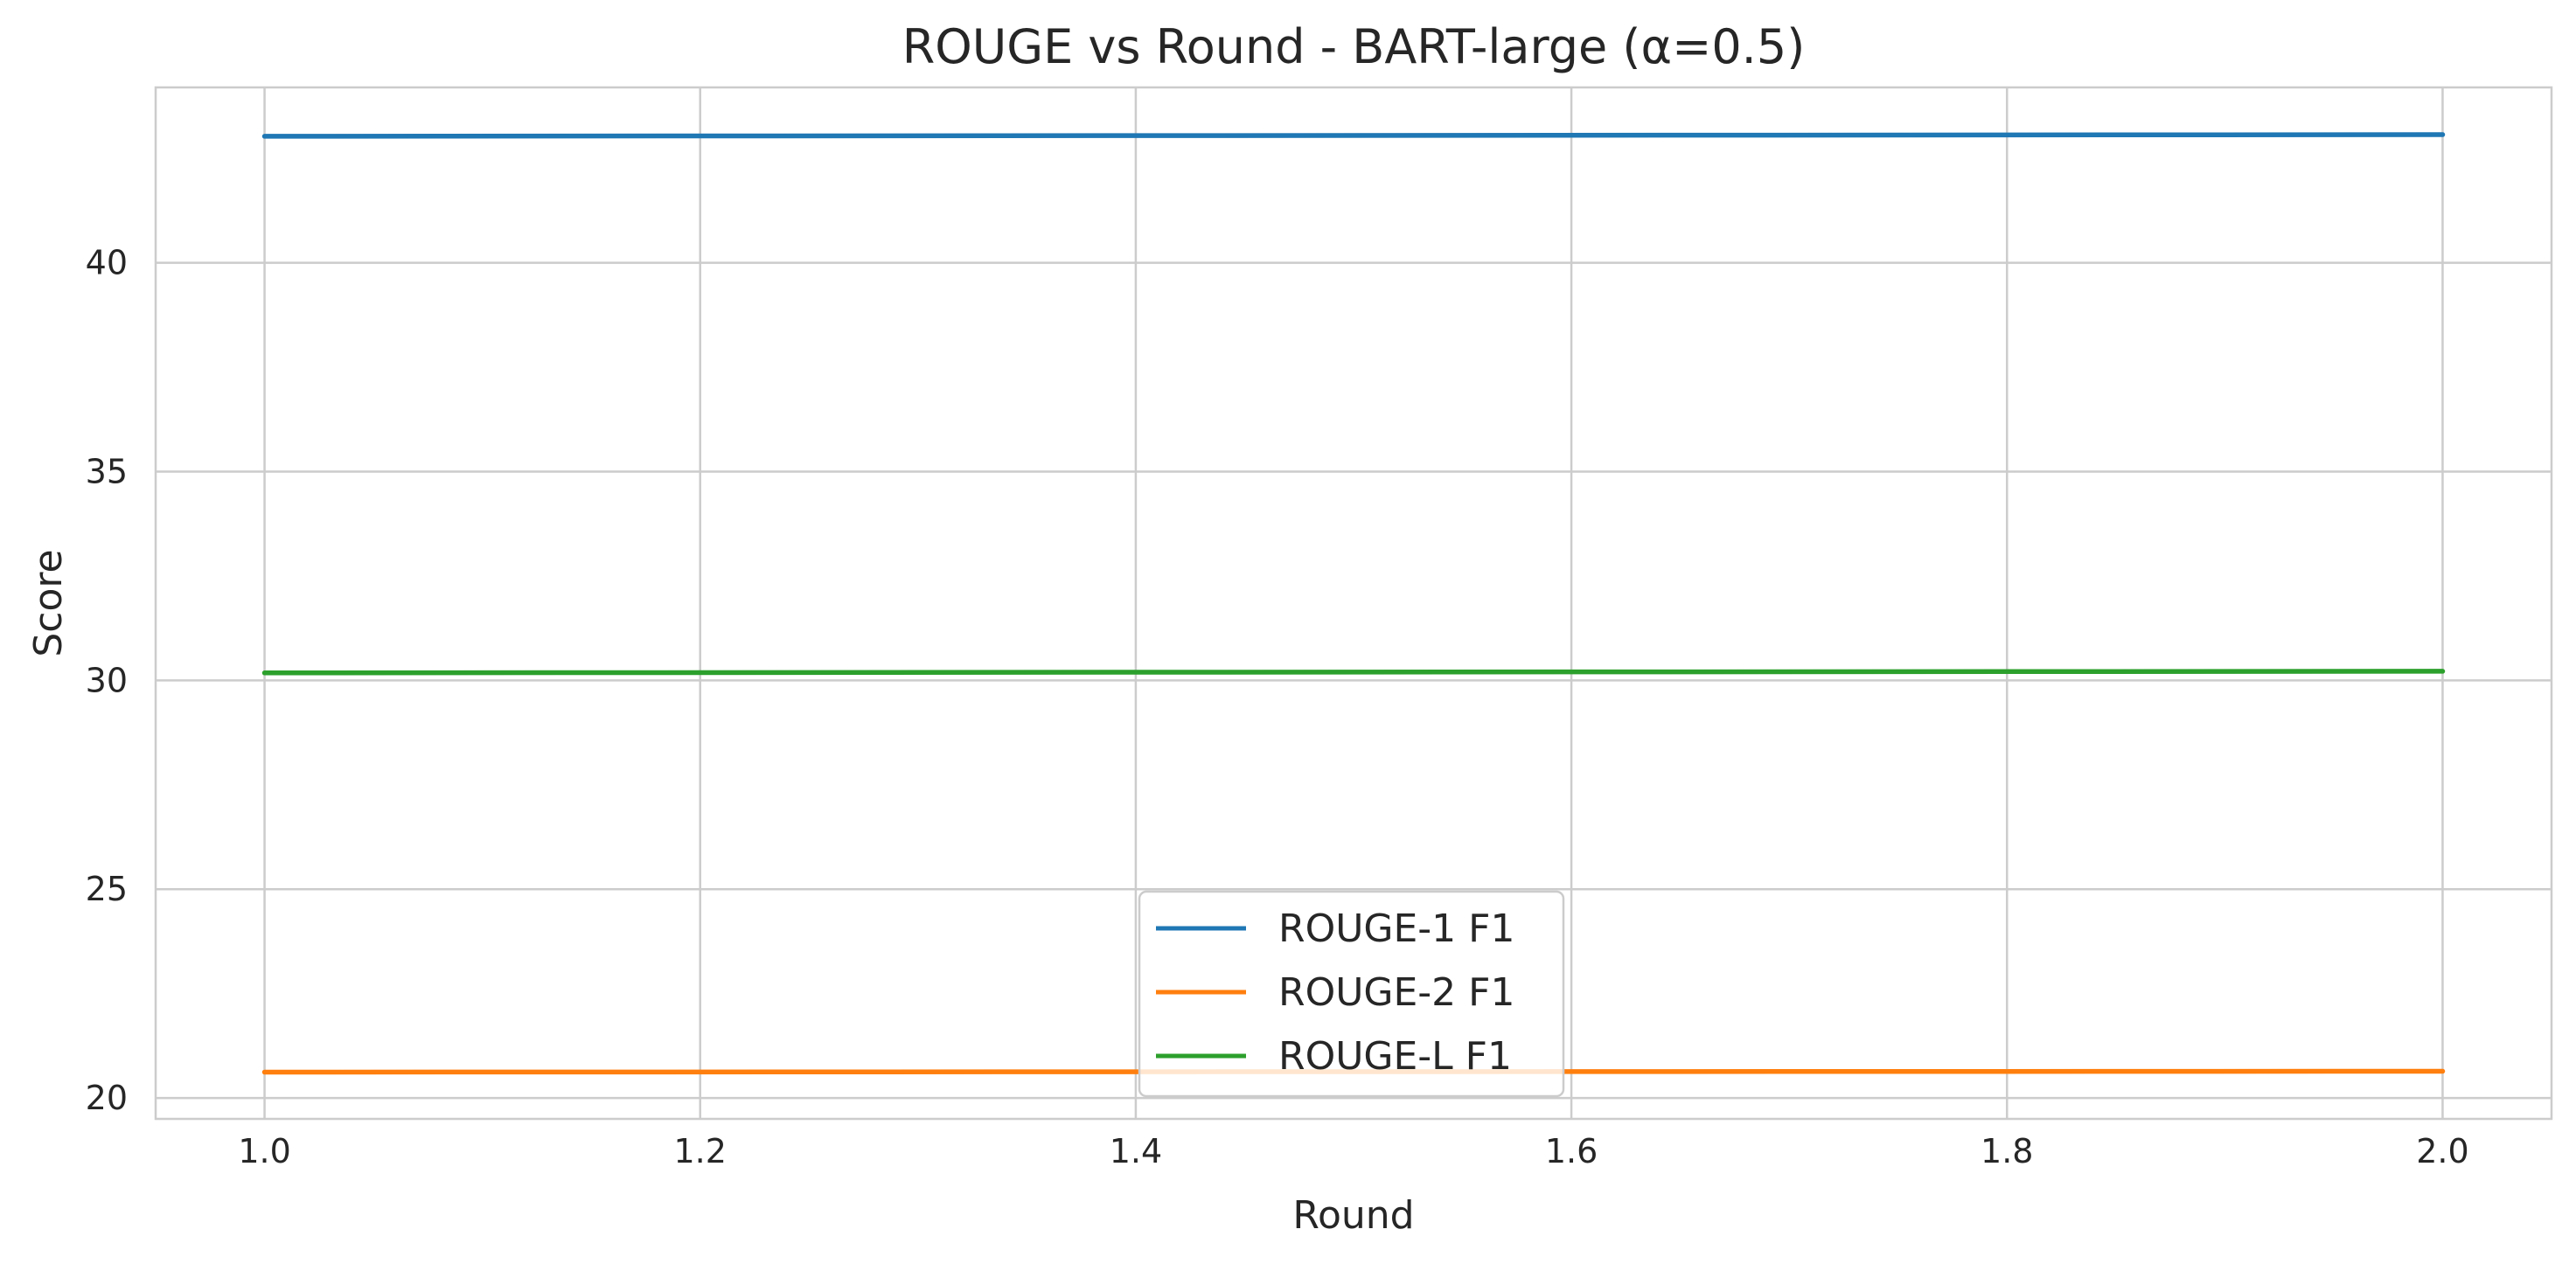  Describe the element at coordinates (1353, 135) in the screenshot. I see `series-line-rouge-1-f1` at that location.